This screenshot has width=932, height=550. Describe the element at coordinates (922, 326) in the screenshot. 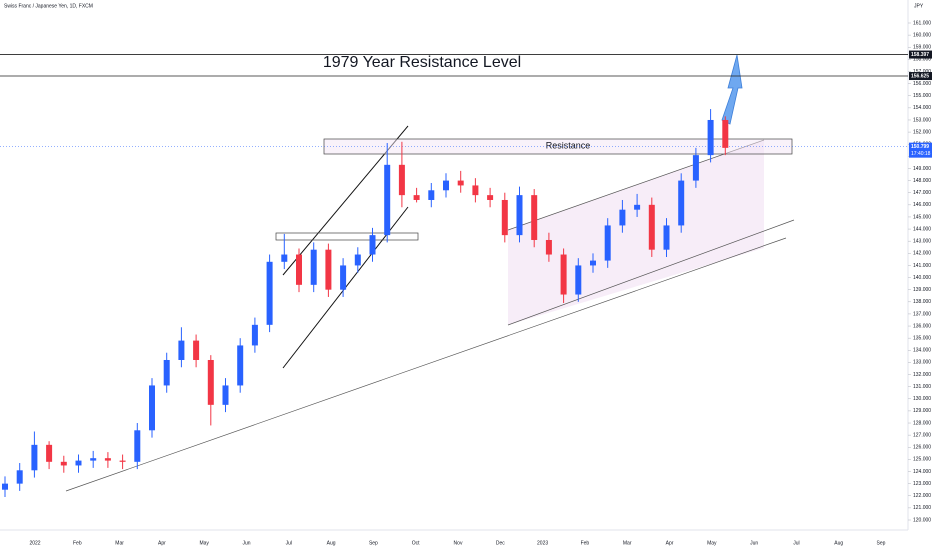

I see `y-tick-label: 136.000` at that location.